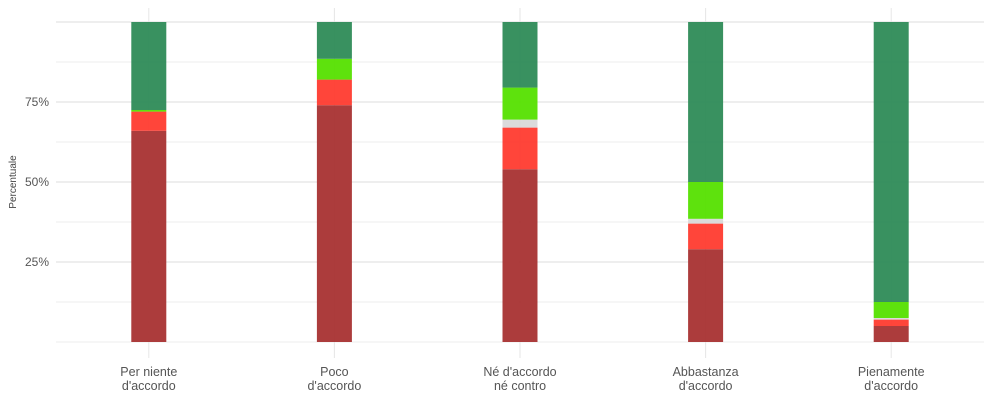 The height and width of the screenshot is (411, 994). I want to click on x-tick-label: Né d'accordo né contro, so click(519, 379).